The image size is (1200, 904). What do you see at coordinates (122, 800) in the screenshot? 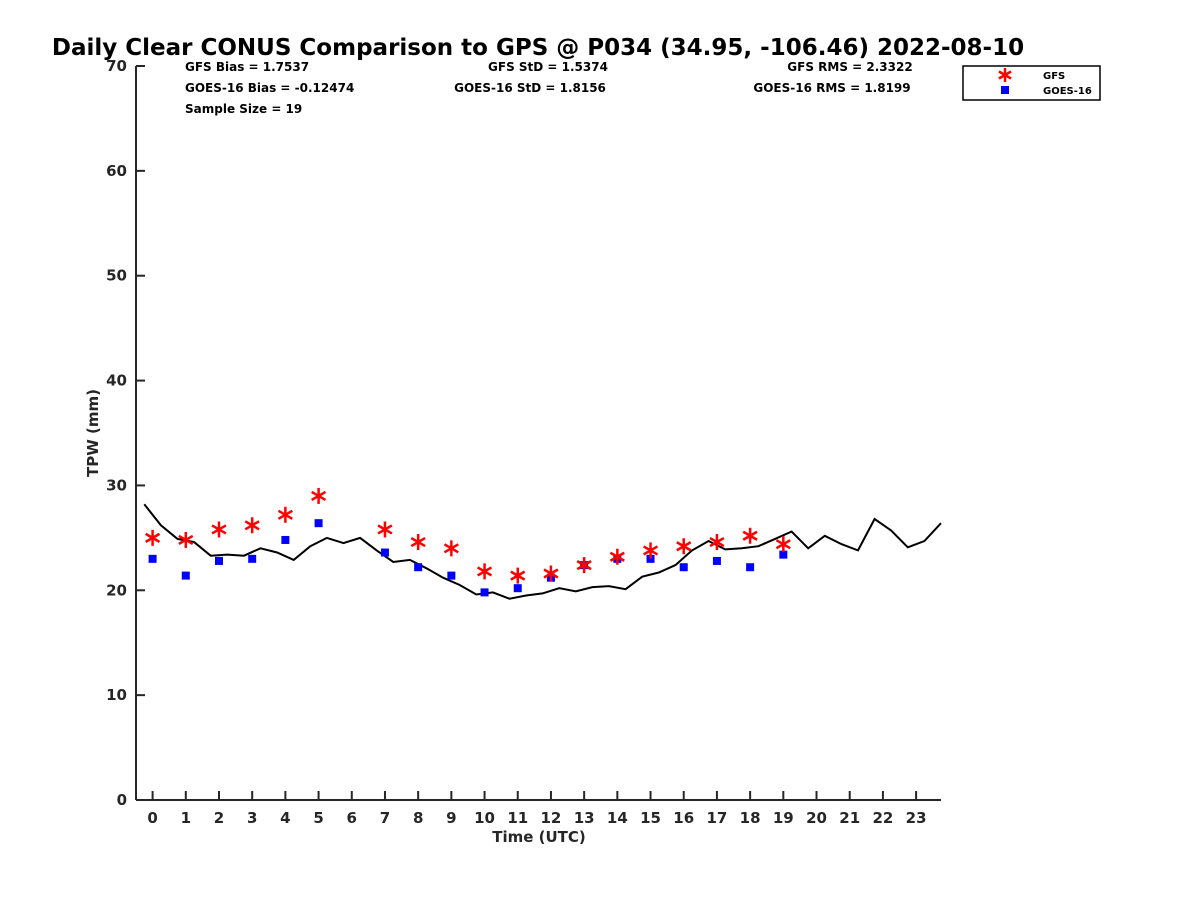
I see `y-tick-label: 0` at bounding box center [122, 800].